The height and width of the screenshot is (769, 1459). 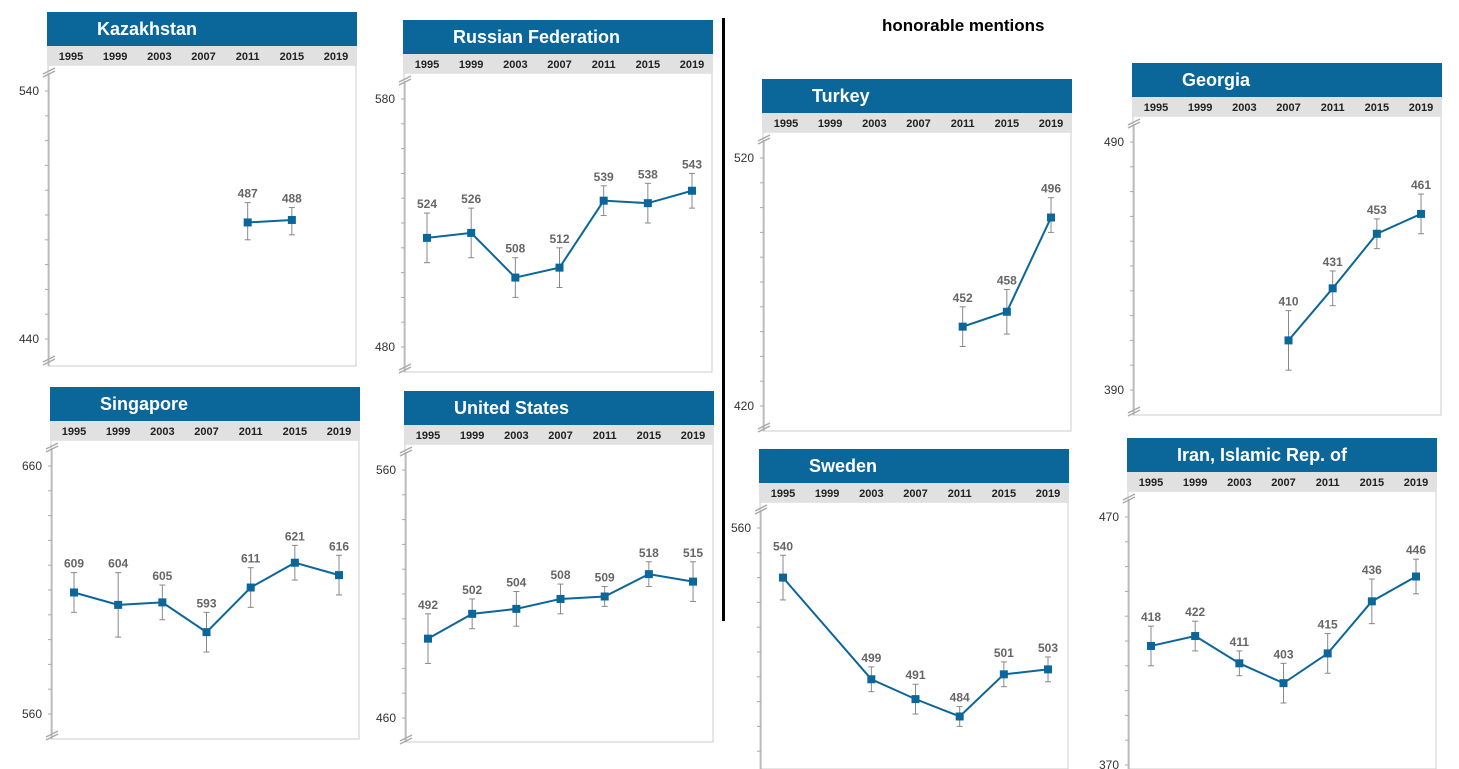 I want to click on data-label: 453, so click(x=1377, y=210).